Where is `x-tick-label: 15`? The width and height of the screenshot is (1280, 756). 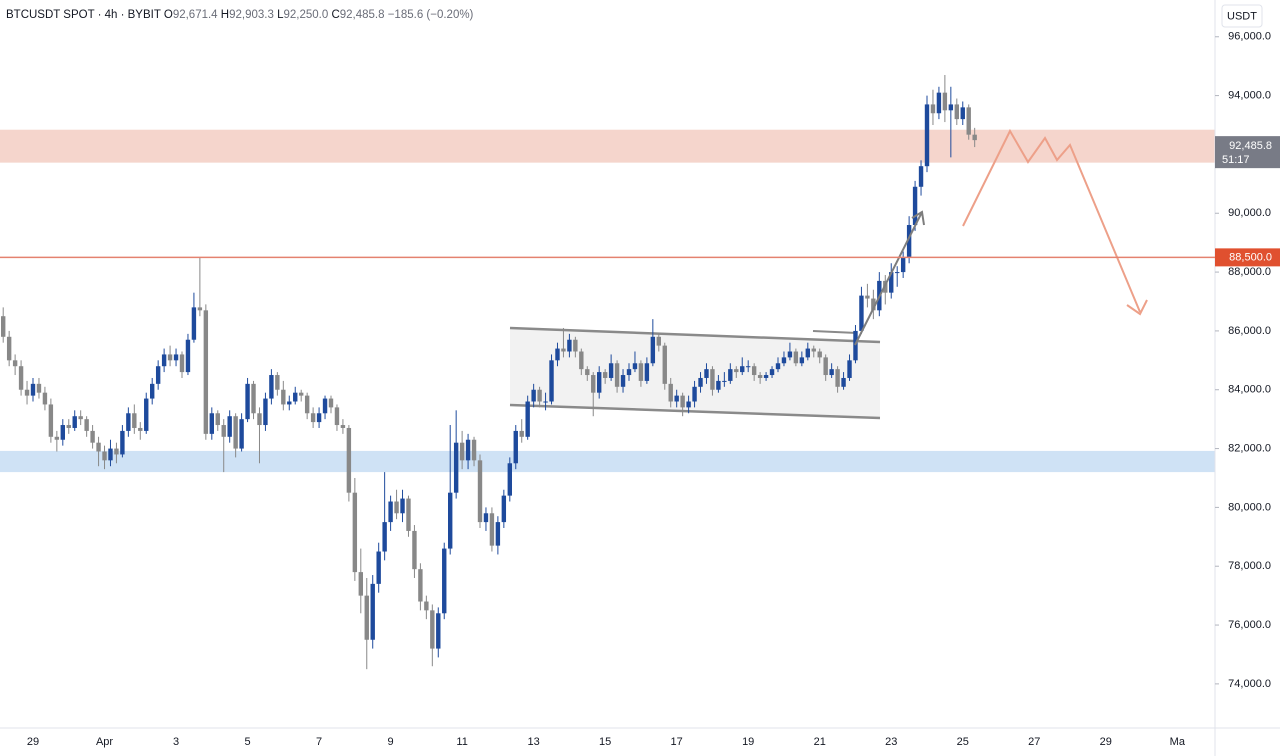 x-tick-label: 15 is located at coordinates (605, 742).